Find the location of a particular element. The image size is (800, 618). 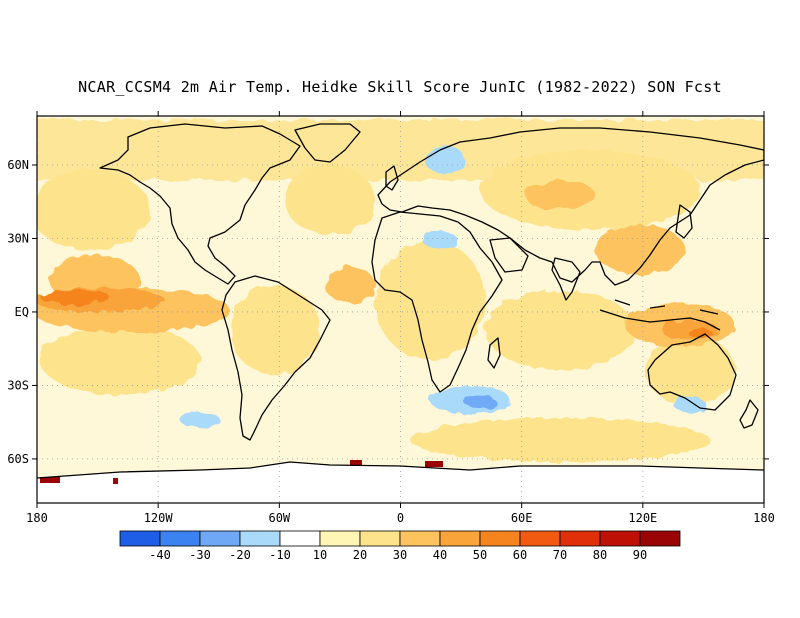

colorbar-label: 50 is located at coordinates (480, 555).